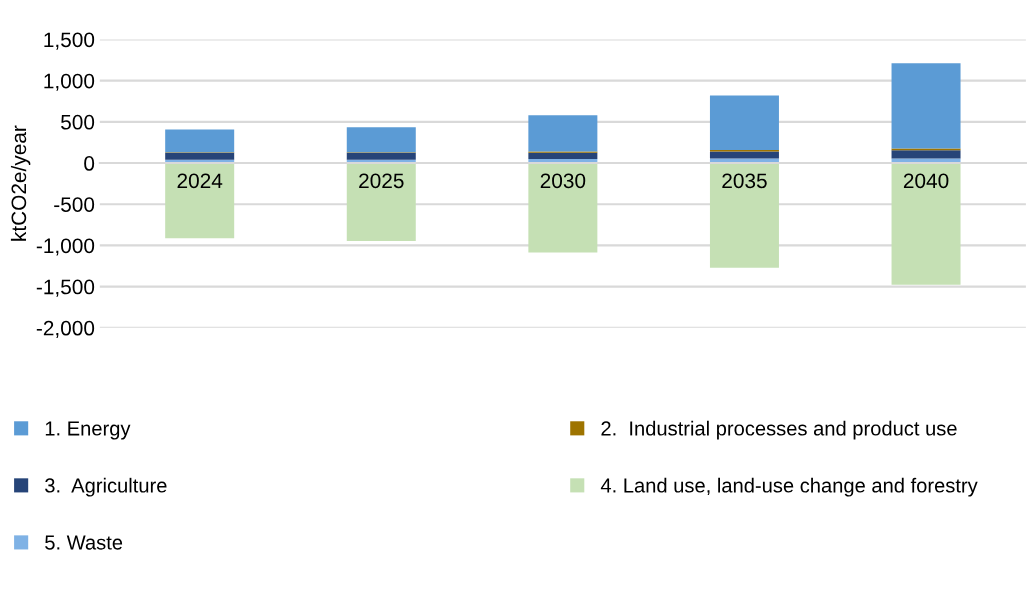 Image resolution: width=1029 pixels, height=607 pixels. I want to click on legend-label: 3. Agriculture, so click(106, 487).